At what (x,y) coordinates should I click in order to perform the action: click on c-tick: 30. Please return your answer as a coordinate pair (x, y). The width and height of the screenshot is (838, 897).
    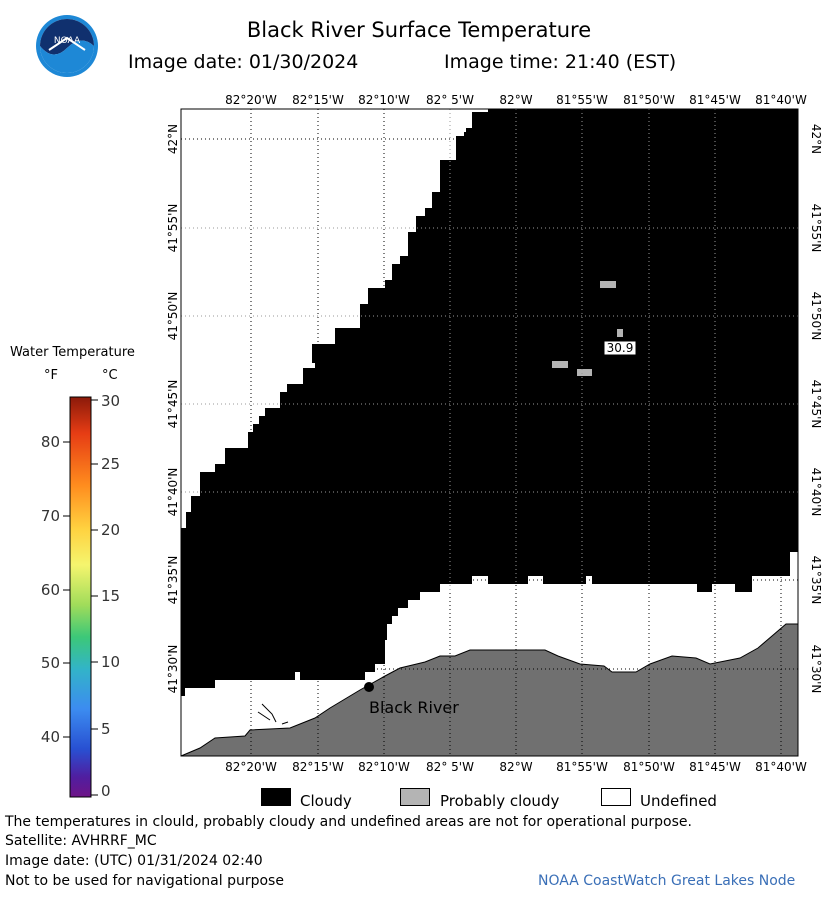
    Looking at the image, I should click on (110, 401).